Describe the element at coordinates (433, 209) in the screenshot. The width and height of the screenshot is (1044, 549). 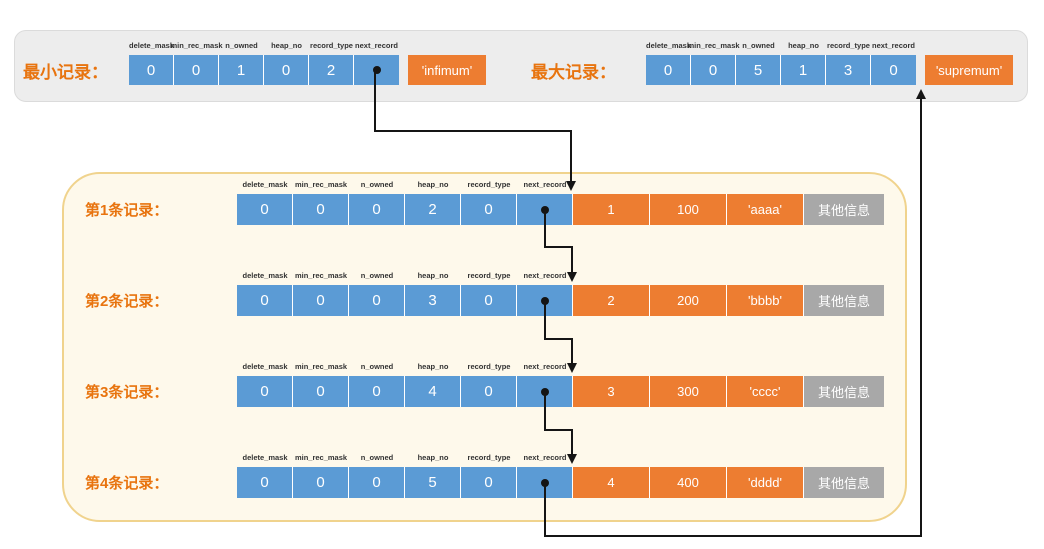
I see `heap-no-cell: 2` at that location.